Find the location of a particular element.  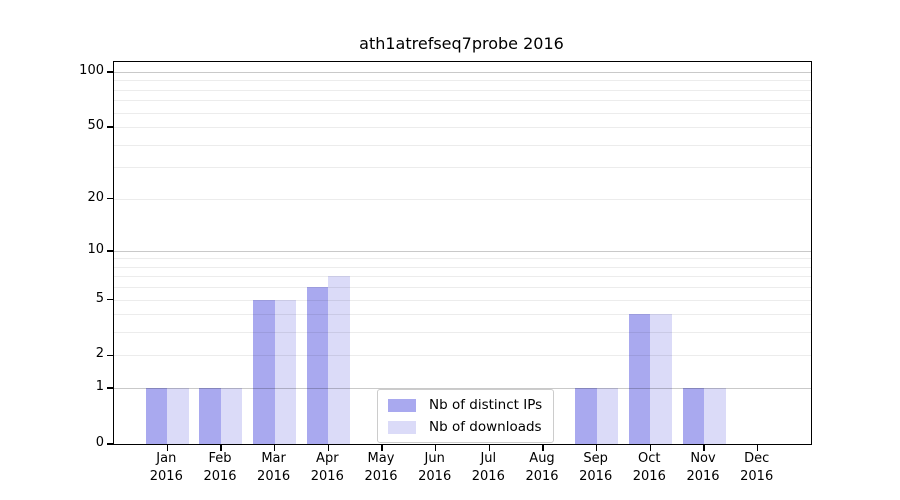

x-tick-label-aug: Aug 2016 is located at coordinates (542, 467).